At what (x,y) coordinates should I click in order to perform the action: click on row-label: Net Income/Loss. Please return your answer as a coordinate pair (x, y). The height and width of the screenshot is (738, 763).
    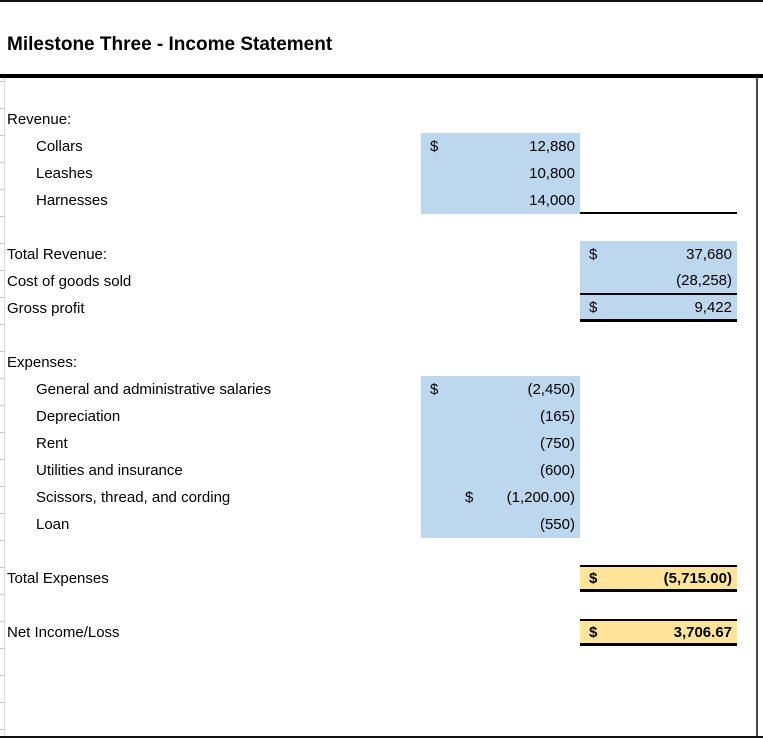
    Looking at the image, I should click on (63, 632).